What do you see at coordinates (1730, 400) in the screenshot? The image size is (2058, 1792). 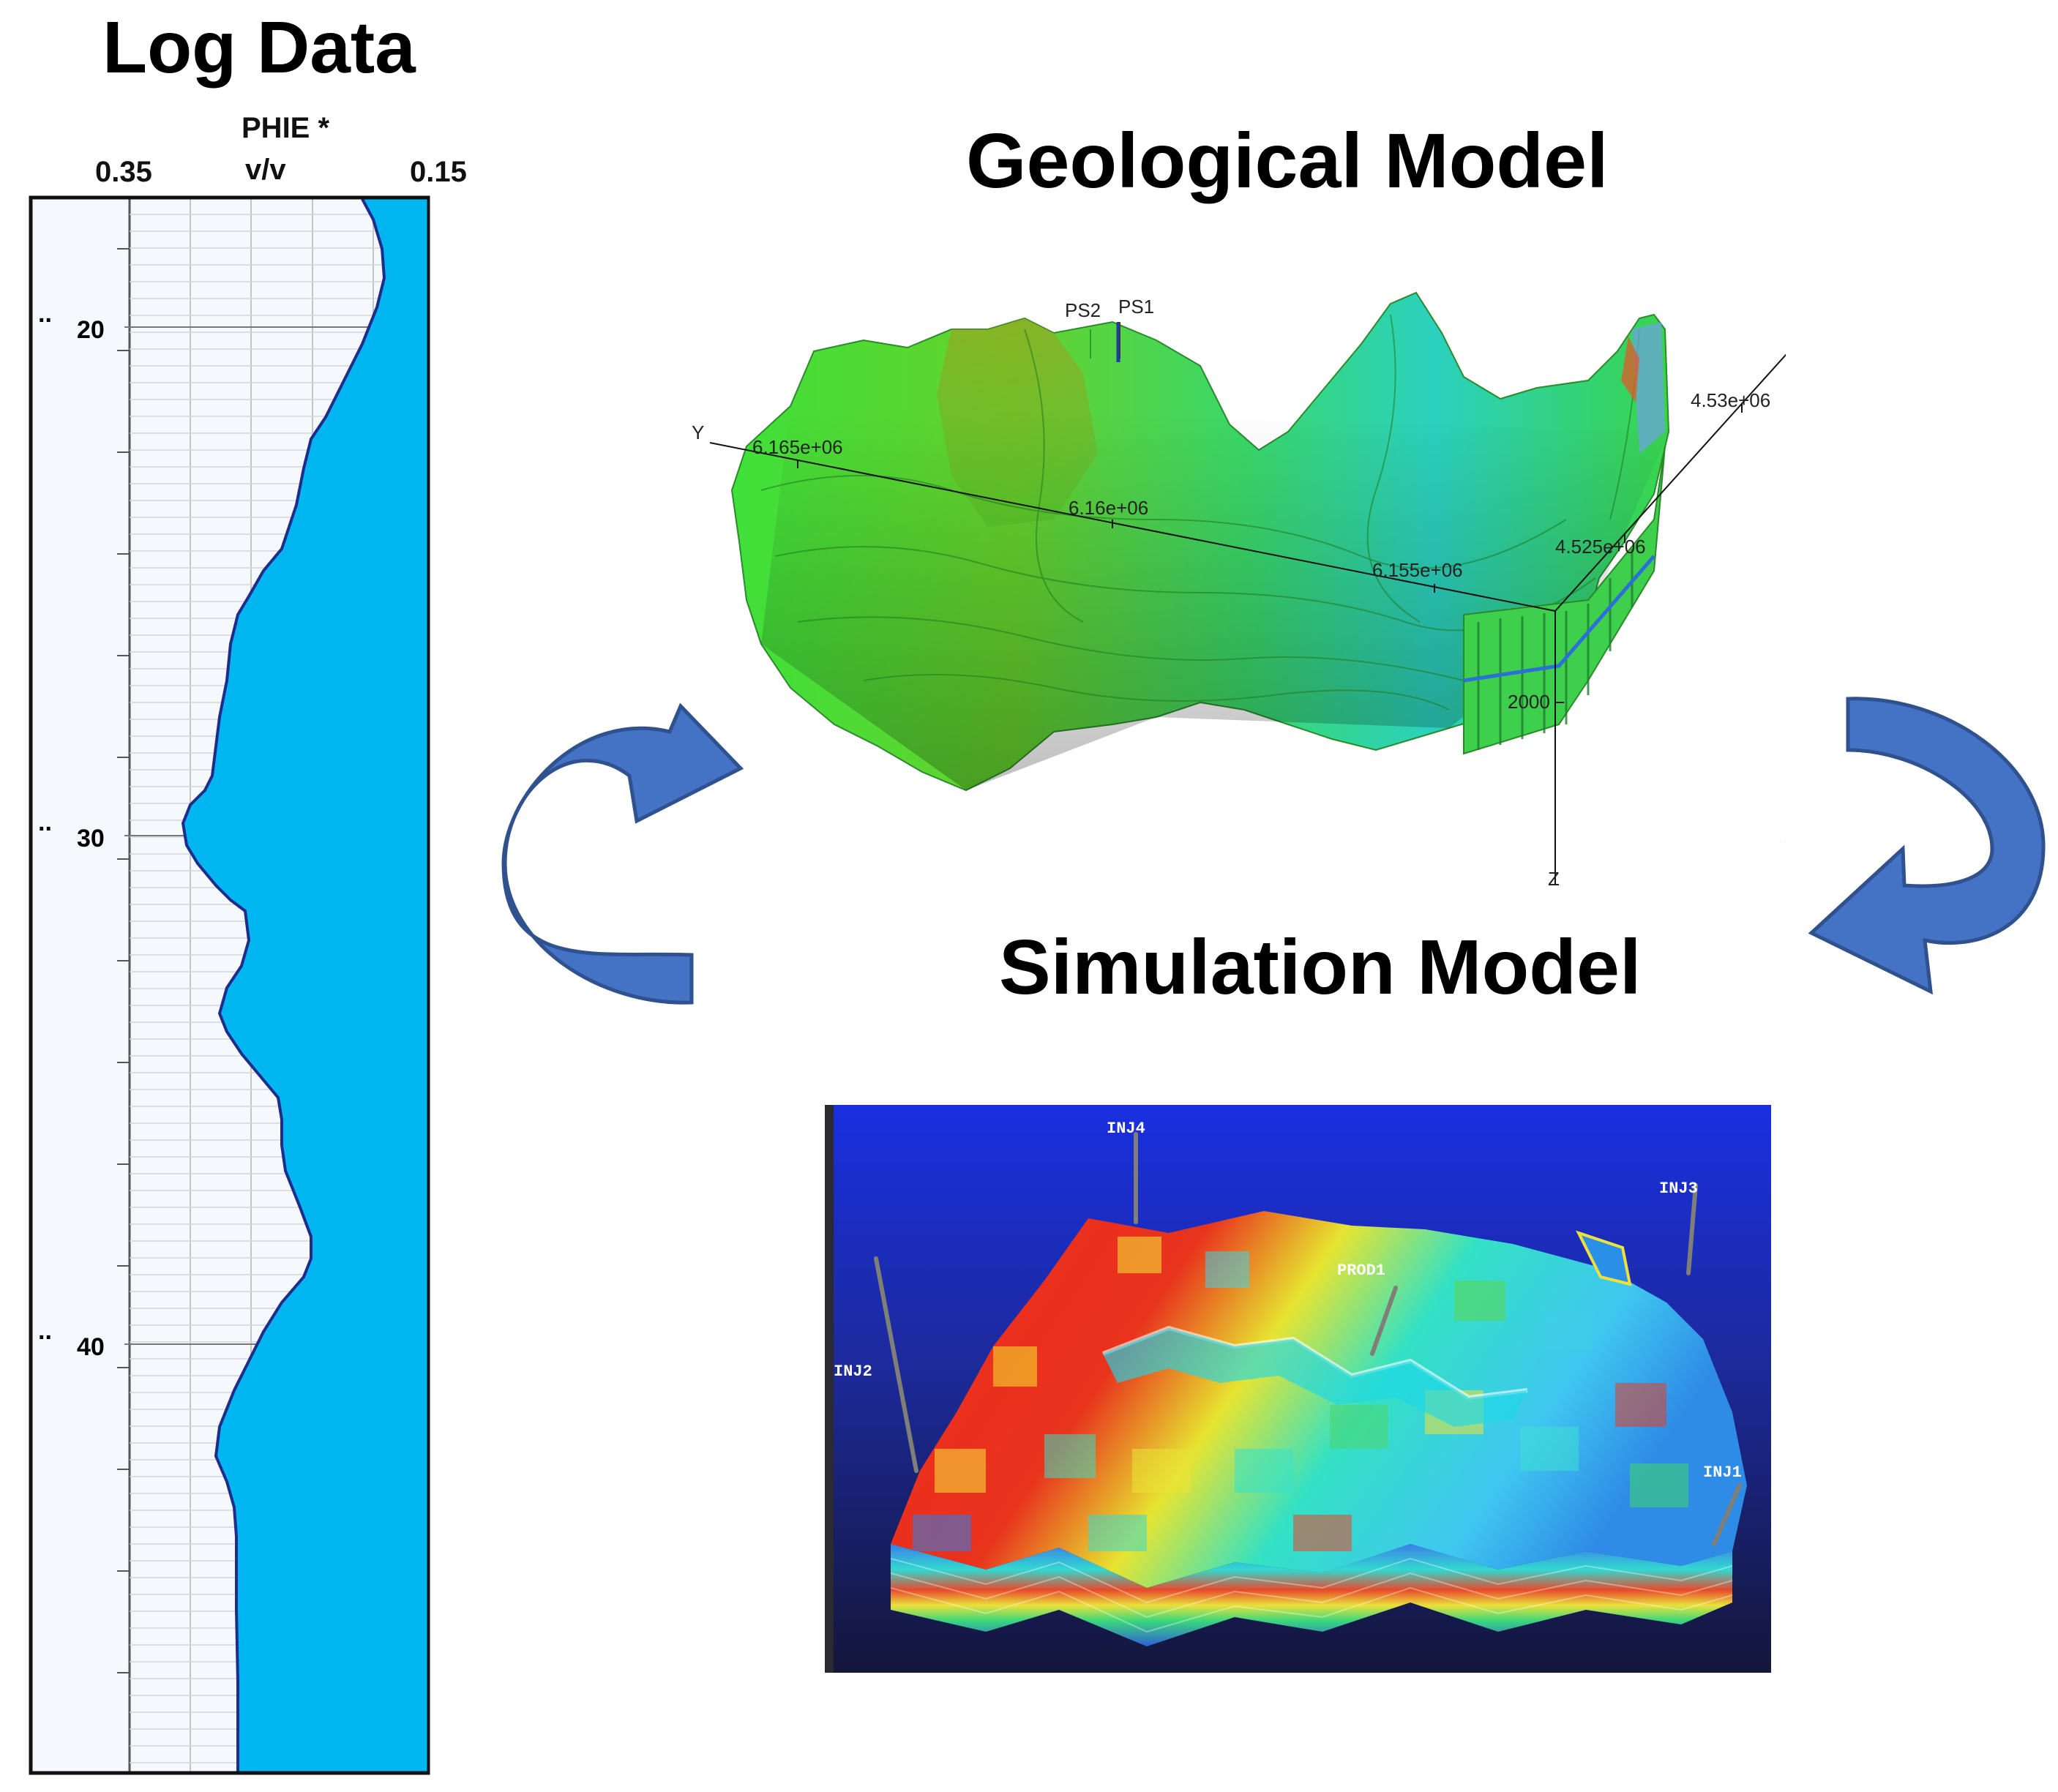 I see `tick-label-x1: 4.53e+06` at bounding box center [1730, 400].